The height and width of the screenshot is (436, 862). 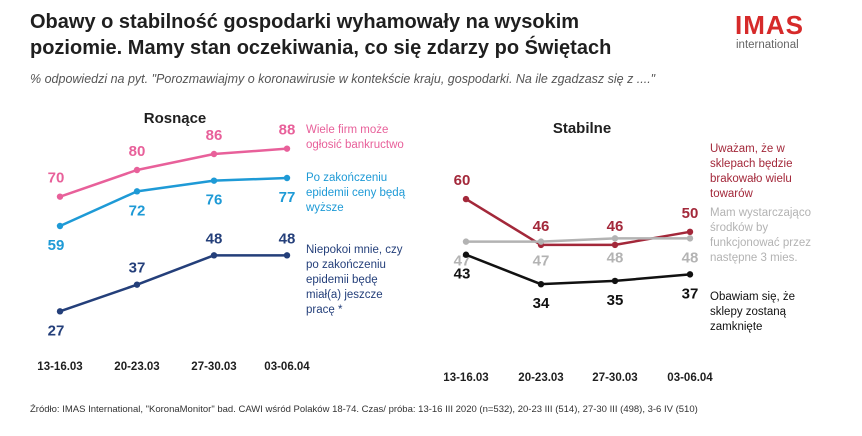 What do you see at coordinates (137, 210) in the screenshot?
I see `data-label: 72` at bounding box center [137, 210].